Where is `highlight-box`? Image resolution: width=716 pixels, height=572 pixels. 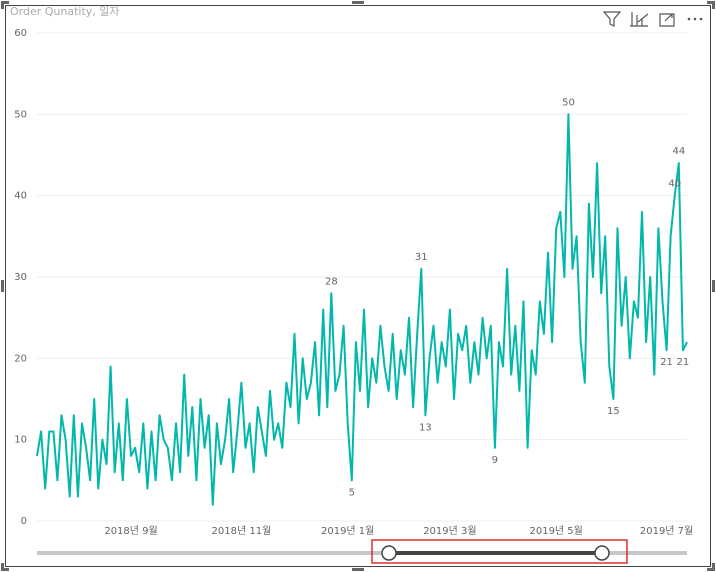 highlight-box is located at coordinates (499, 551).